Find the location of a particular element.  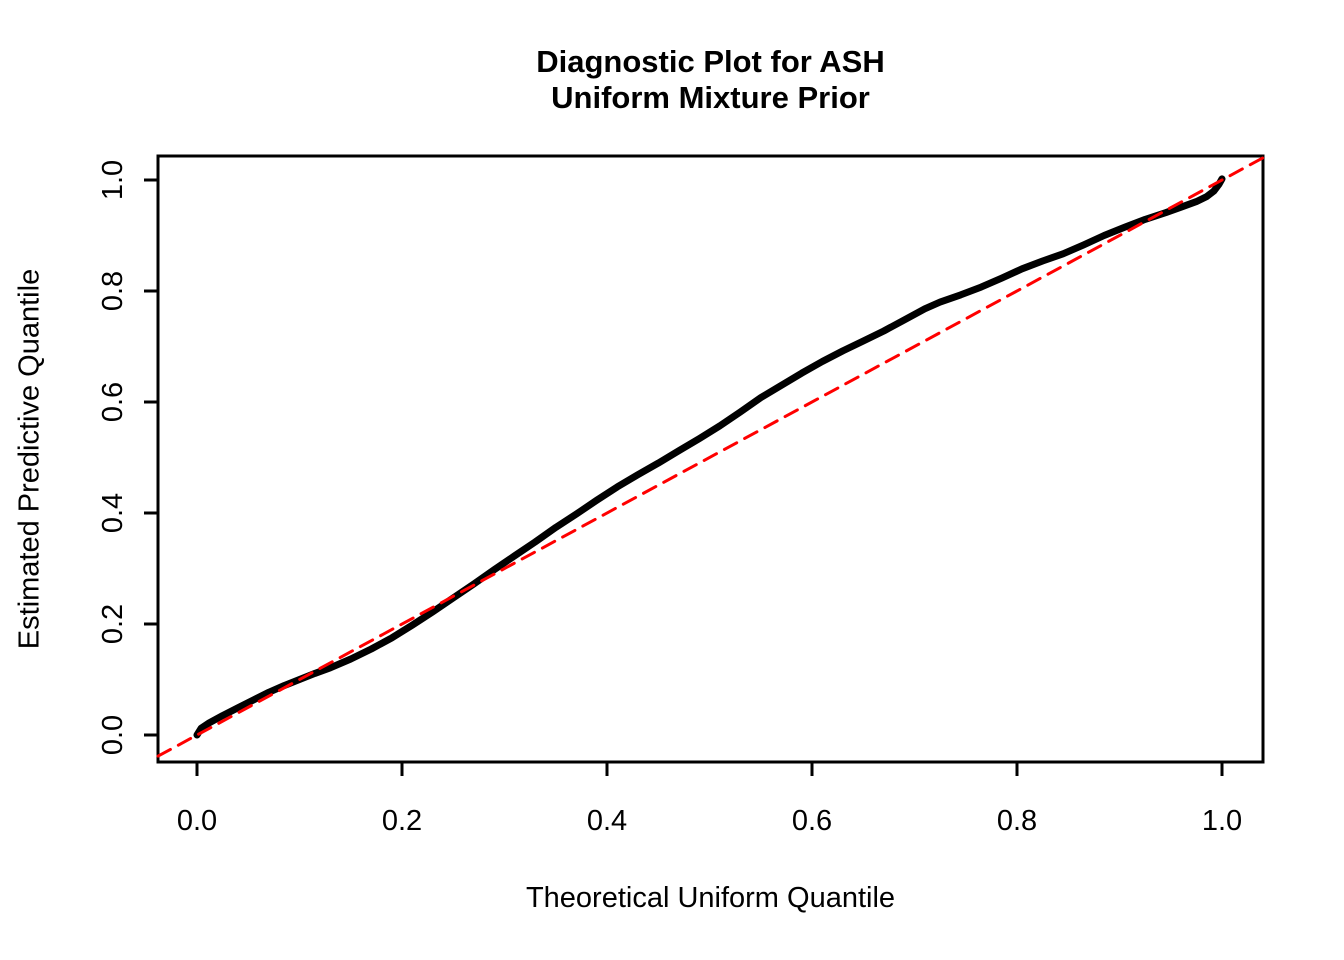

plot-title-line-1: Diagnostic Plot for ASH is located at coordinates (710, 61).